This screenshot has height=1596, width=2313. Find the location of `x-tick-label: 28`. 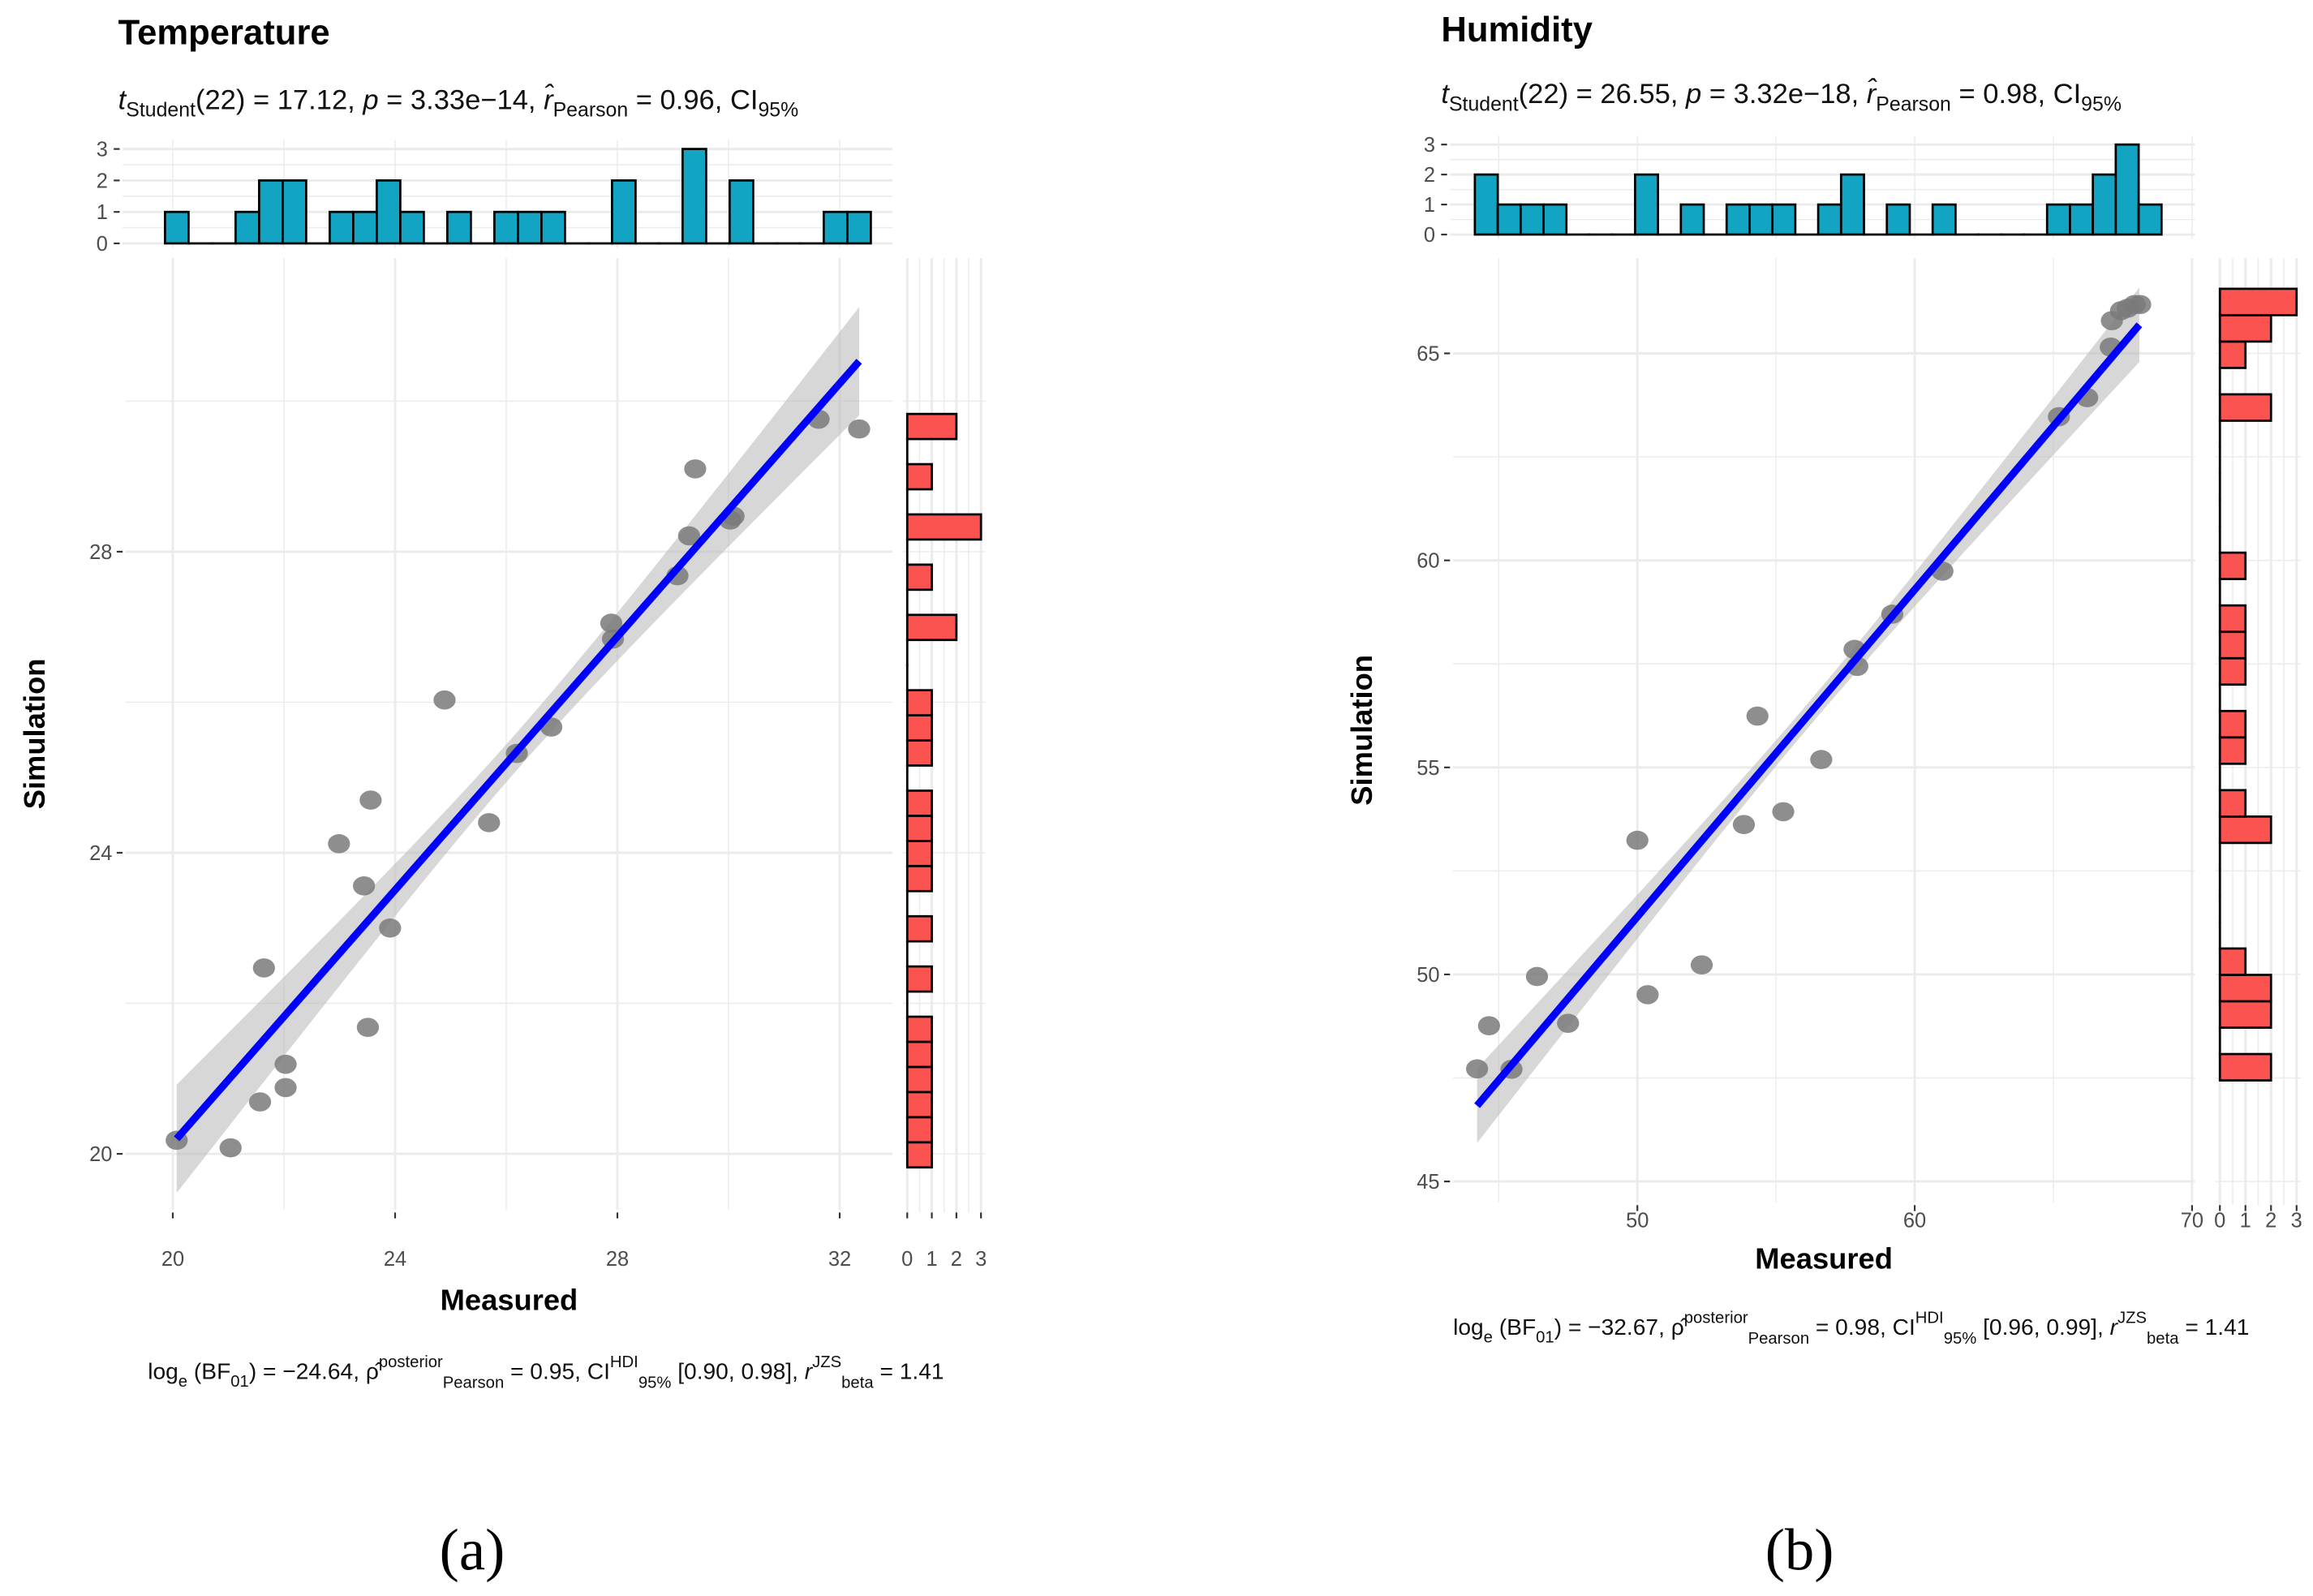

x-tick-label: 28 is located at coordinates (617, 1259).